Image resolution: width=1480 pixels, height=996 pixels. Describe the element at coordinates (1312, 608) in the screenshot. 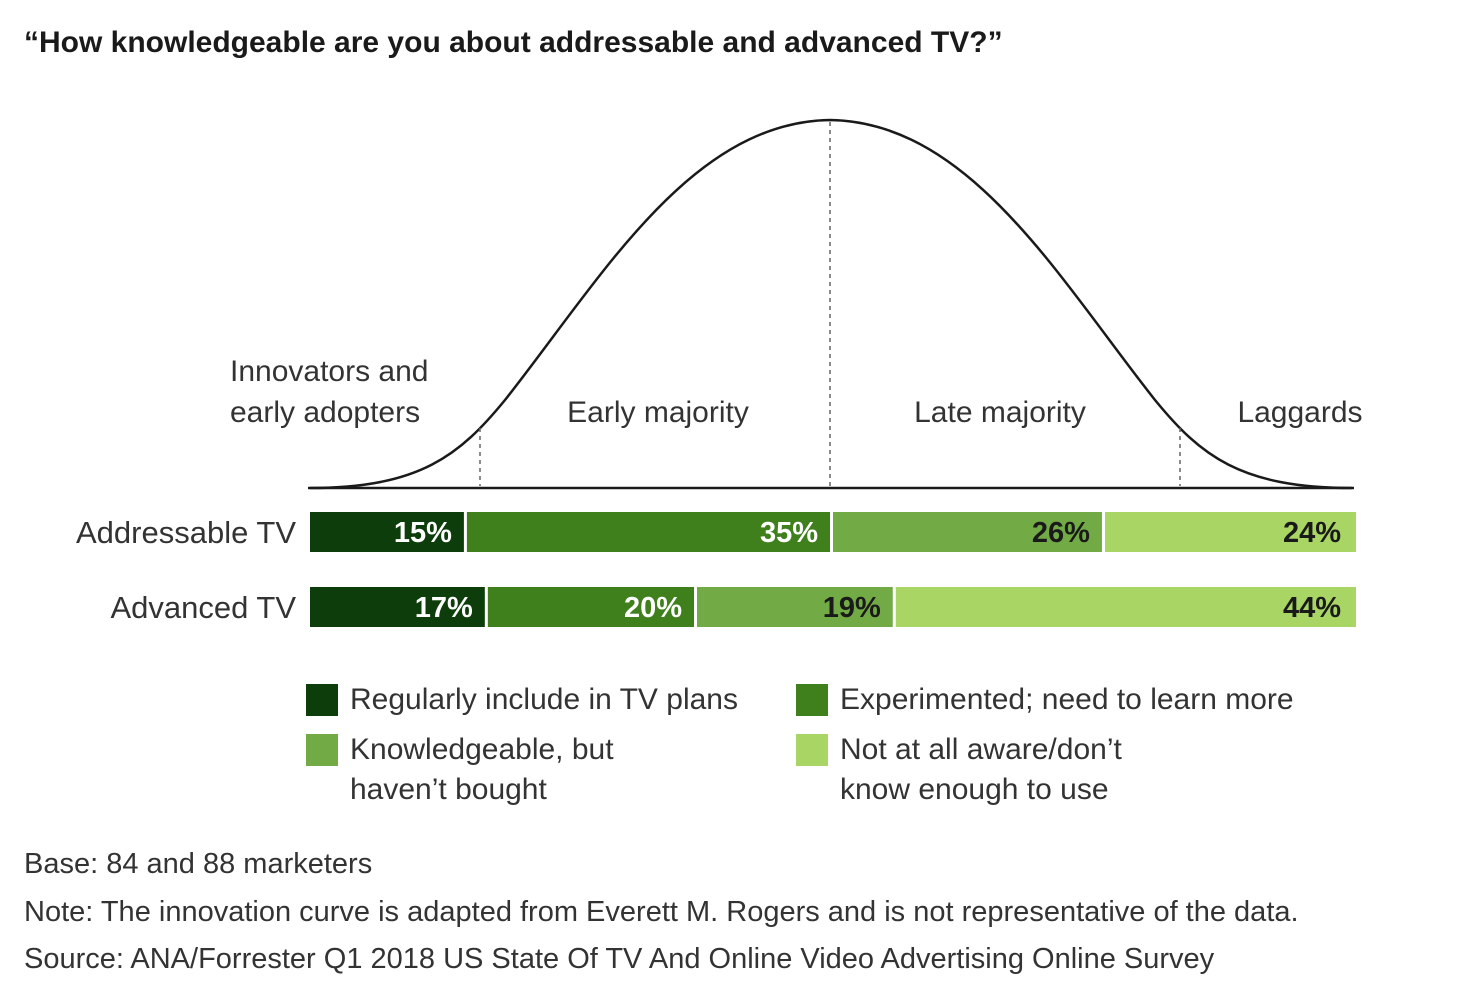

I see `bar-value-label: 44%` at that location.